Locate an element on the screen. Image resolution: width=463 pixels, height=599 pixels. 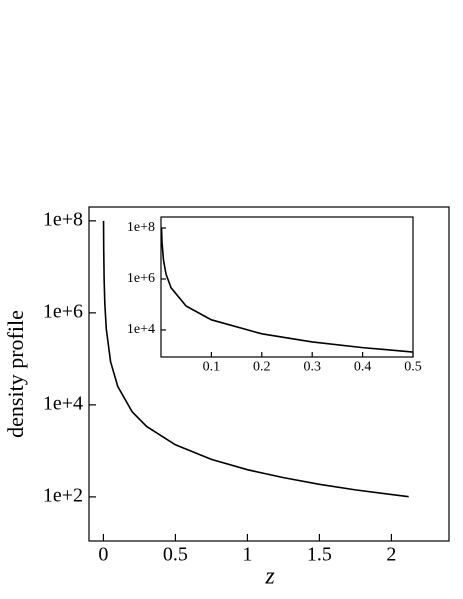
x-tick-label: 0.4 is located at coordinates (363, 367).